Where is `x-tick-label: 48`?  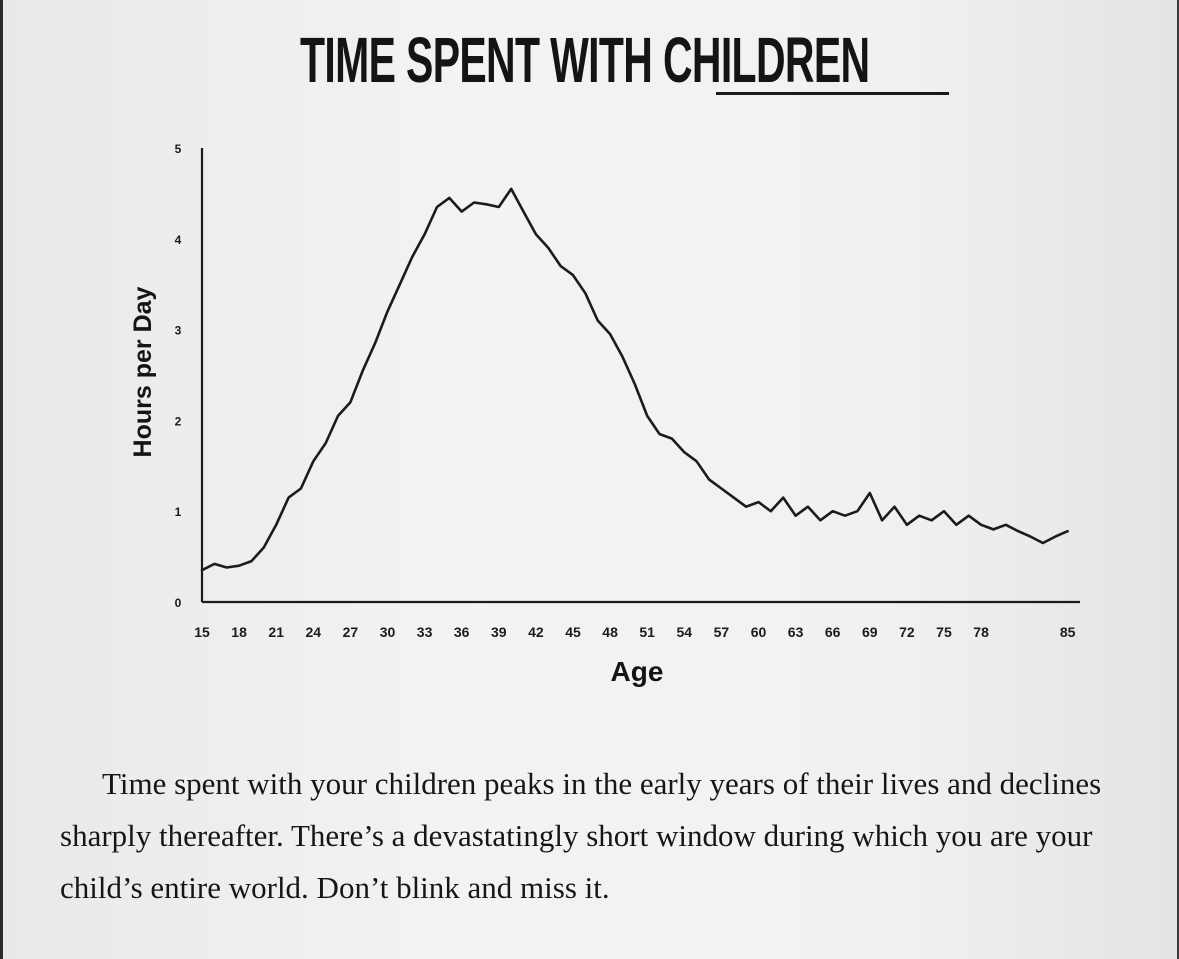
x-tick-label: 48 is located at coordinates (610, 632).